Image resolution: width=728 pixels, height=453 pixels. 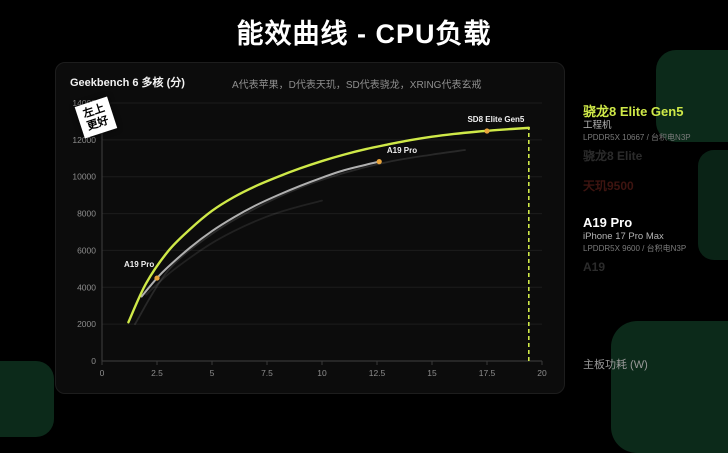 I want to click on svg-text: 8000, so click(x=86, y=214).